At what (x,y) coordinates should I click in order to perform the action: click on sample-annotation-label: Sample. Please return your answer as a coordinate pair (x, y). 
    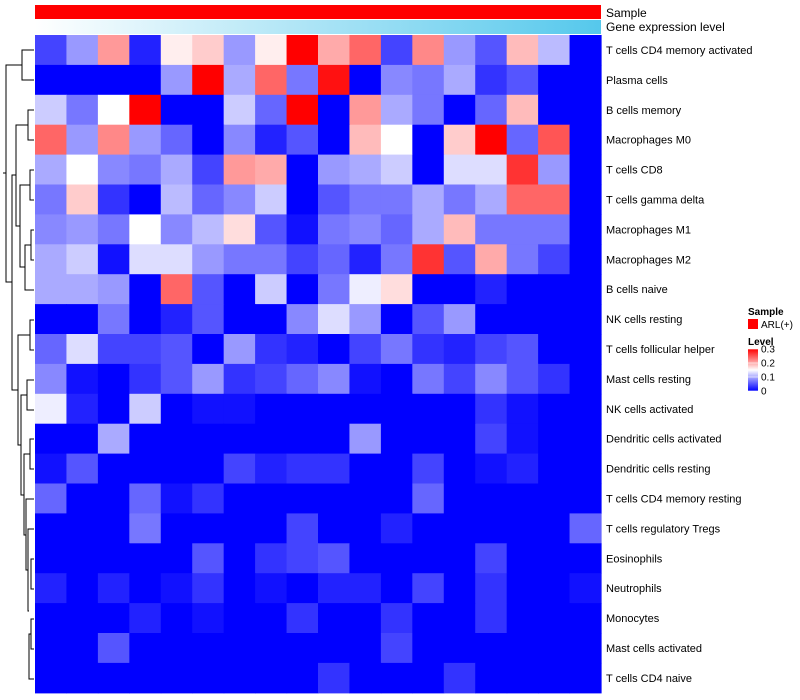
    Looking at the image, I should click on (626, 13).